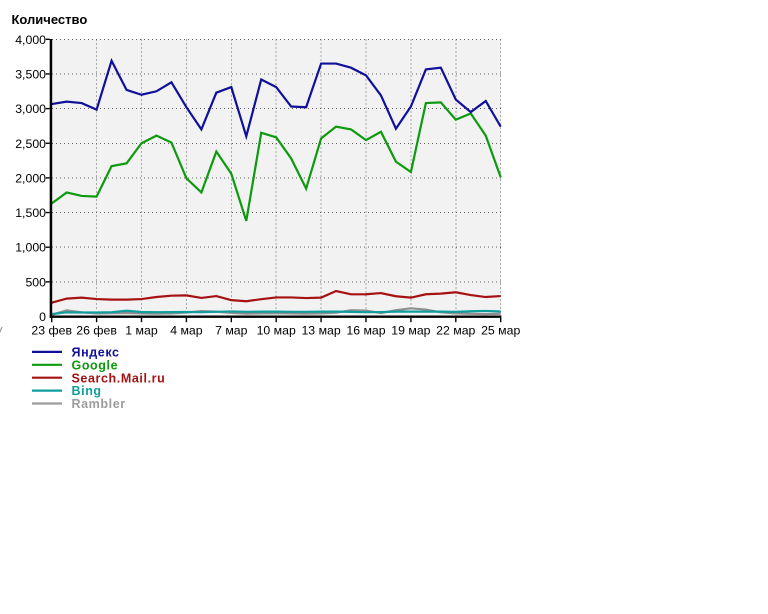 The image size is (768, 614). I want to click on svg-text: Яндекс, so click(96, 353).